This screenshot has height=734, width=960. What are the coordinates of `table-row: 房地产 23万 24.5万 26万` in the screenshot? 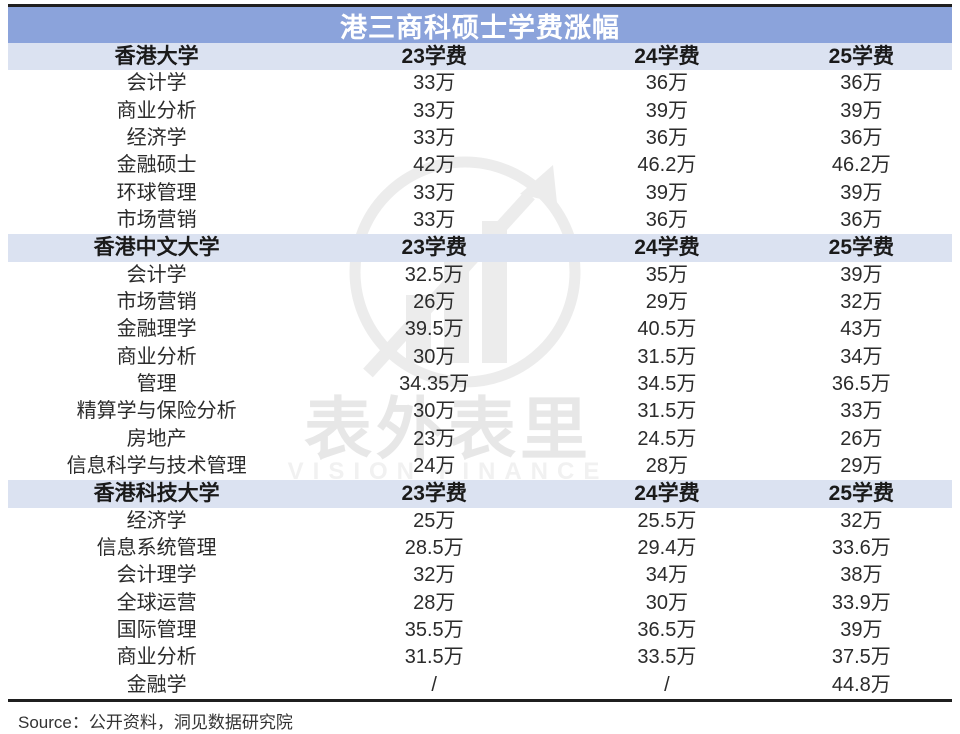 It's located at (480, 439).